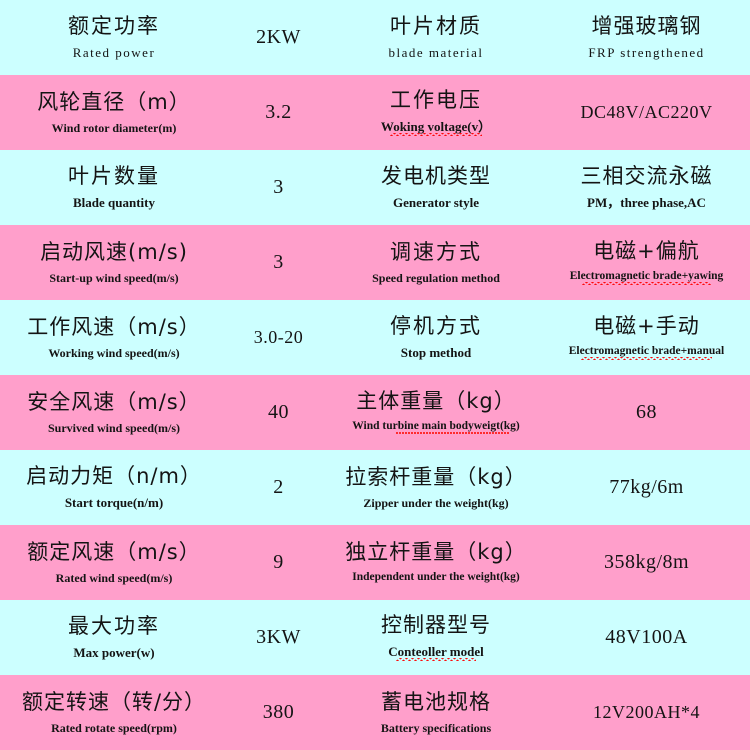  What do you see at coordinates (436, 476) in the screenshot?
I see `label-chinese: 拉索杆重量（kg）` at bounding box center [436, 476].